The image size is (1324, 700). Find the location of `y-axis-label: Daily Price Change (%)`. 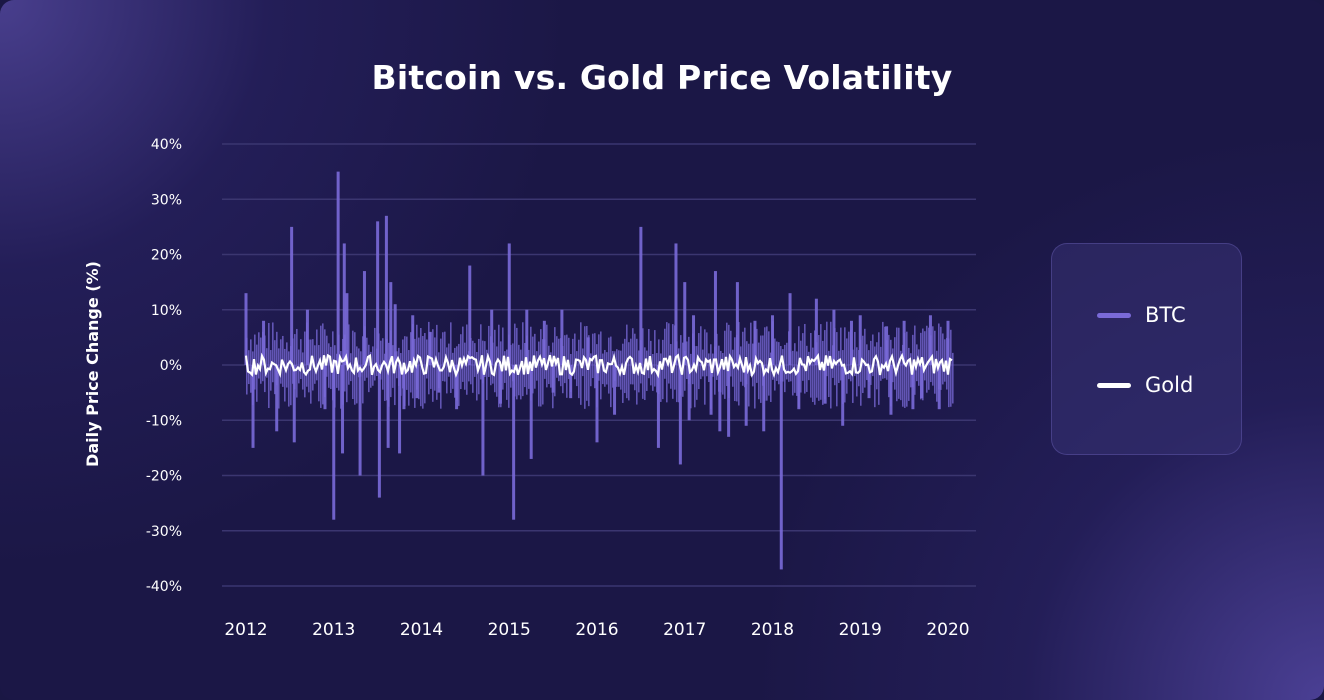

y-axis-label: Daily Price Change (%) is located at coordinates (92, 364).